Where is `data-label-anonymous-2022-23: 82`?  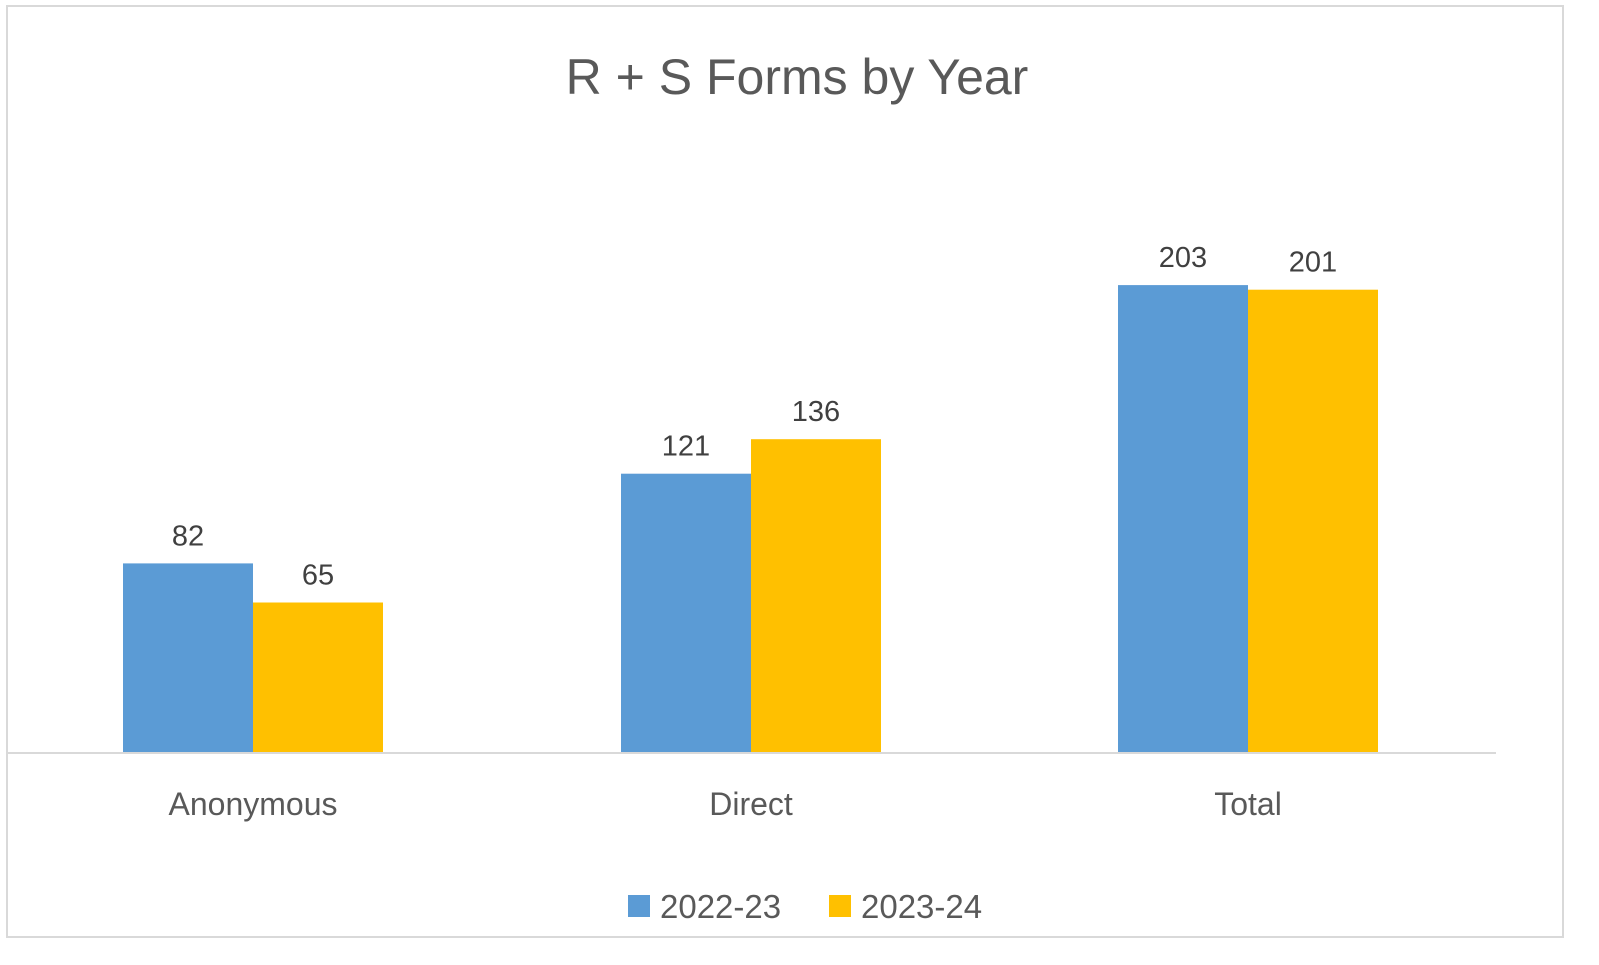
data-label-anonymous-2022-23: 82 is located at coordinates (188, 536).